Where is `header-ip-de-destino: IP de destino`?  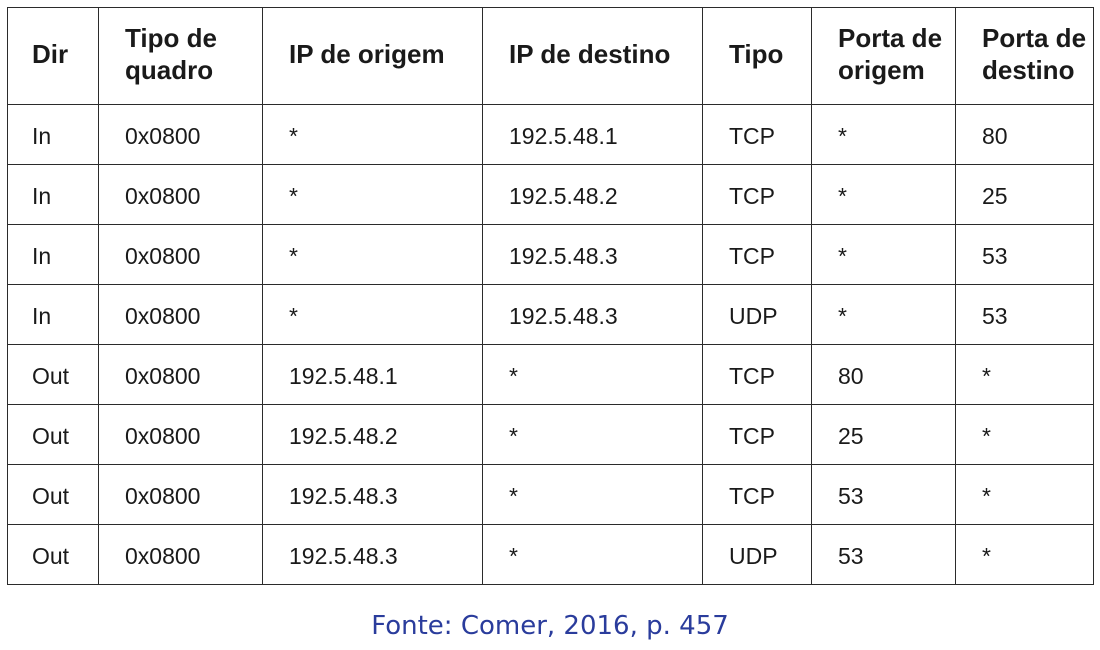 header-ip-de-destino: IP de destino is located at coordinates (592, 56).